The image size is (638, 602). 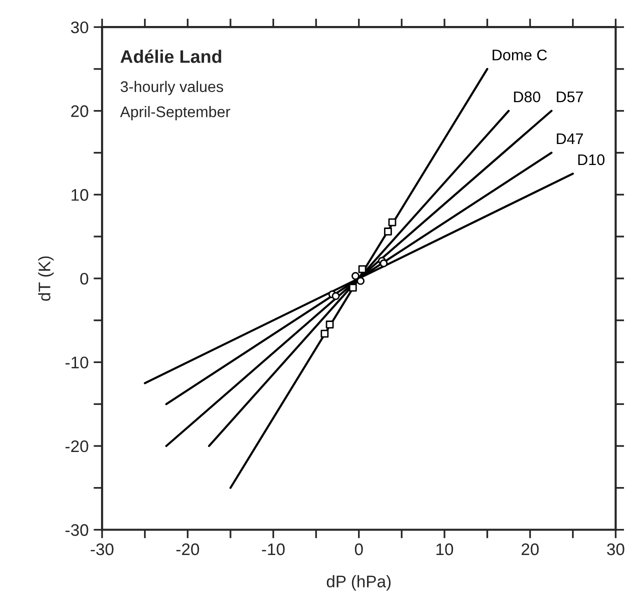 What do you see at coordinates (172, 88) in the screenshot?
I see `annotation: 3-hourly values` at bounding box center [172, 88].